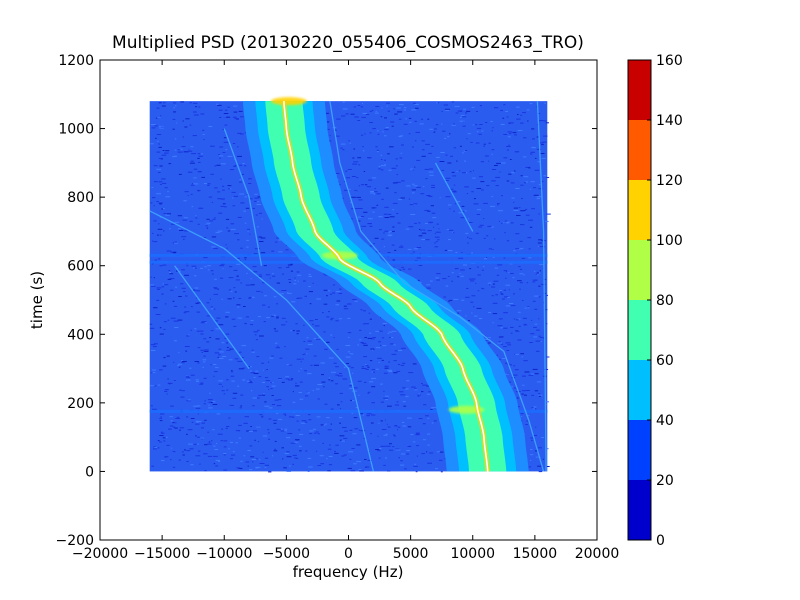 Image resolution: width=800 pixels, height=600 pixels. Describe the element at coordinates (669, 241) in the screenshot. I see `colorbar-tick-label: 100` at that location.